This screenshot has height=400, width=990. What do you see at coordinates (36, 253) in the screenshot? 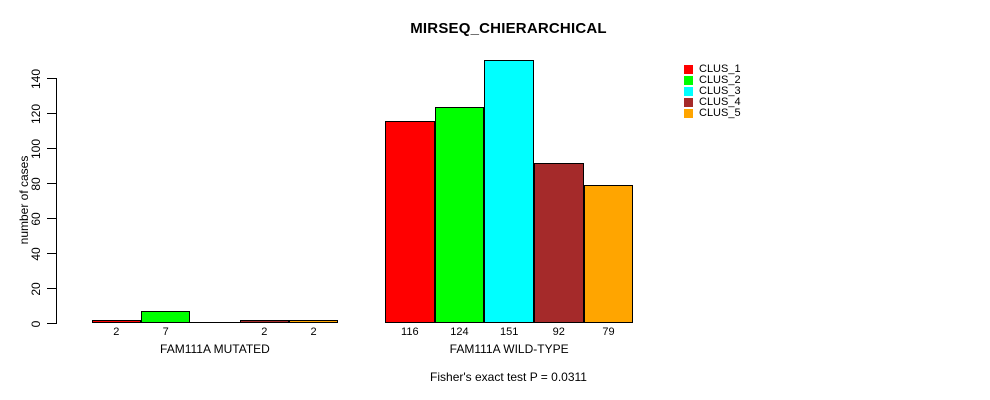
I see `y-axis-tick-label: 40` at bounding box center [36, 253].